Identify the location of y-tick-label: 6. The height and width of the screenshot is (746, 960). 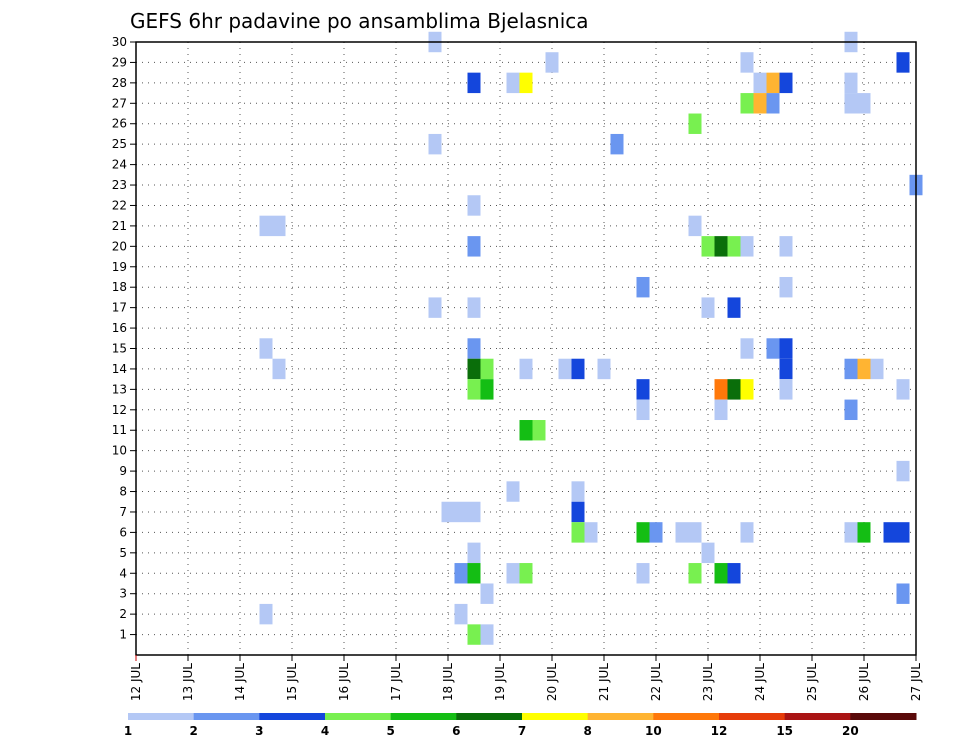
(123, 532).